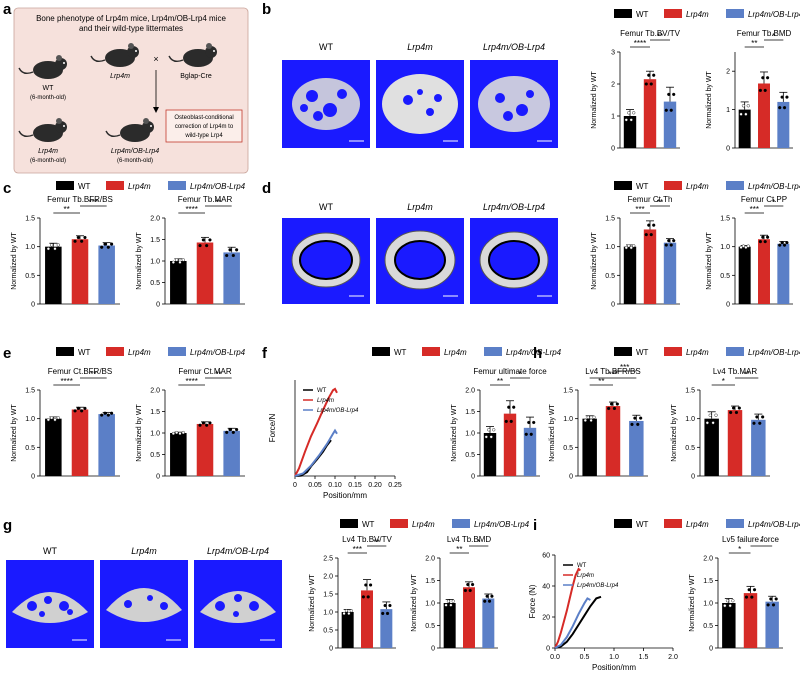  I want to click on scheme-lrp4m2-age: (6-month-old), so click(48, 161).